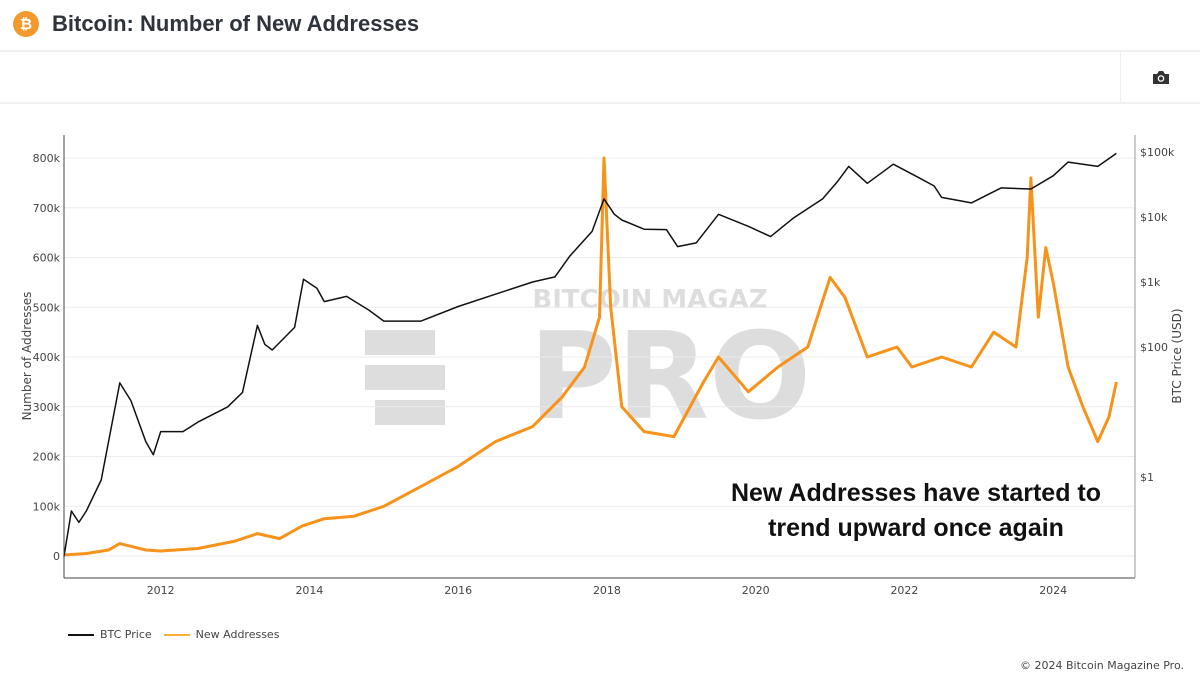 This screenshot has width=1200, height=675. Describe the element at coordinates (600, 78) in the screenshot. I see `toolbar` at that location.